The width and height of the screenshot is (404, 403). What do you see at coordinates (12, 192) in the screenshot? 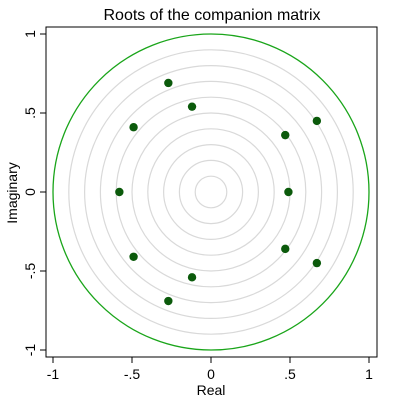
I see `y-axis-title: Imaginary` at bounding box center [12, 192].